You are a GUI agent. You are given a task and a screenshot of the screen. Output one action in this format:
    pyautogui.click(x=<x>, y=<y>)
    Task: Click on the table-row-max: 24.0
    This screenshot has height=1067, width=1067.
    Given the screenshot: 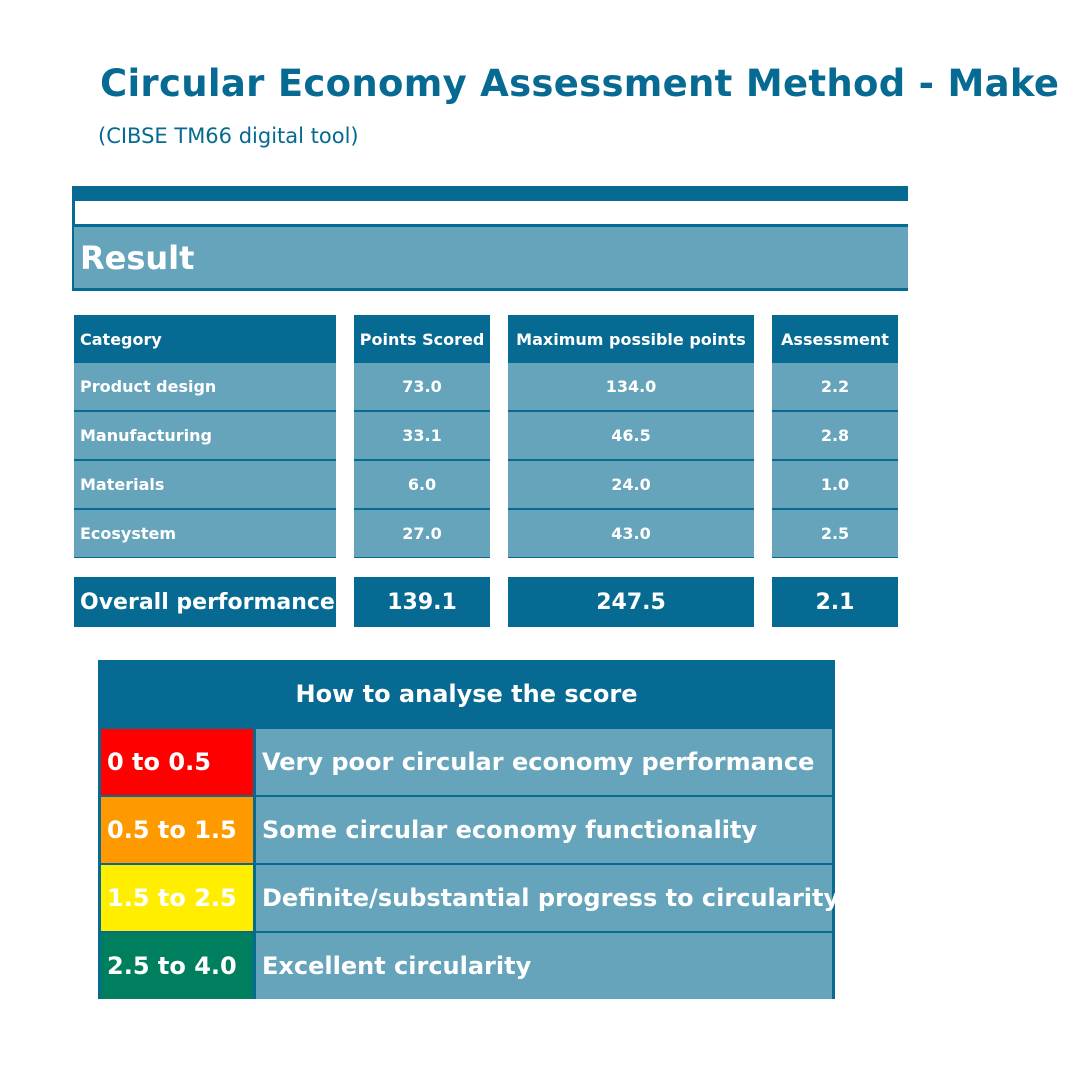 What is the action you would take?
    pyautogui.click(x=631, y=485)
    